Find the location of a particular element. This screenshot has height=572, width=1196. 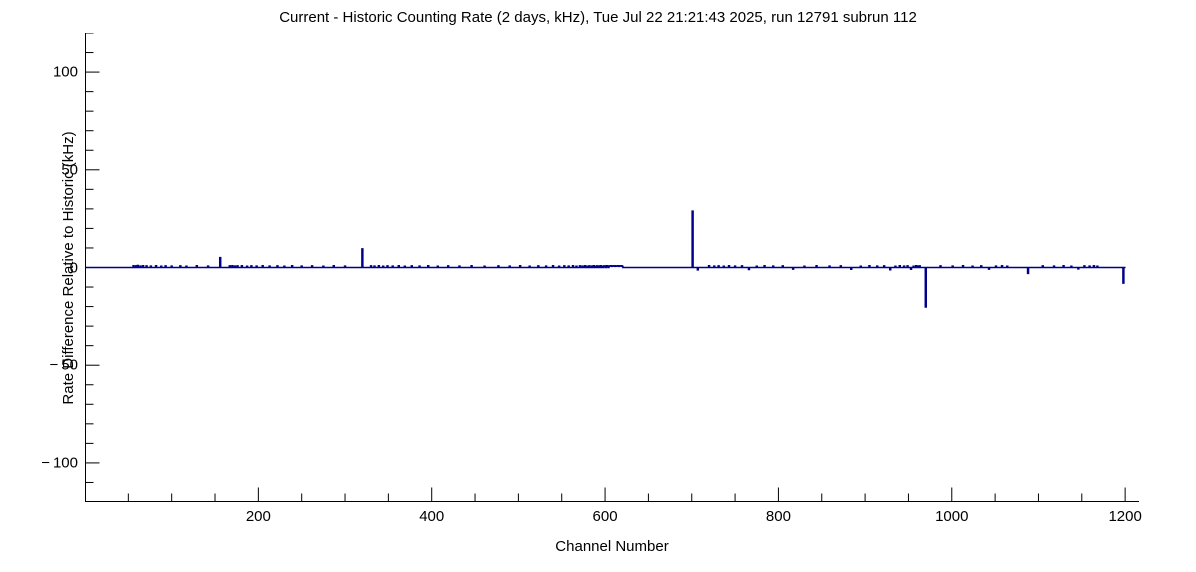

x-axis-tick-labels: 200 400 600 800 1000 1200 is located at coordinates (613, 519).